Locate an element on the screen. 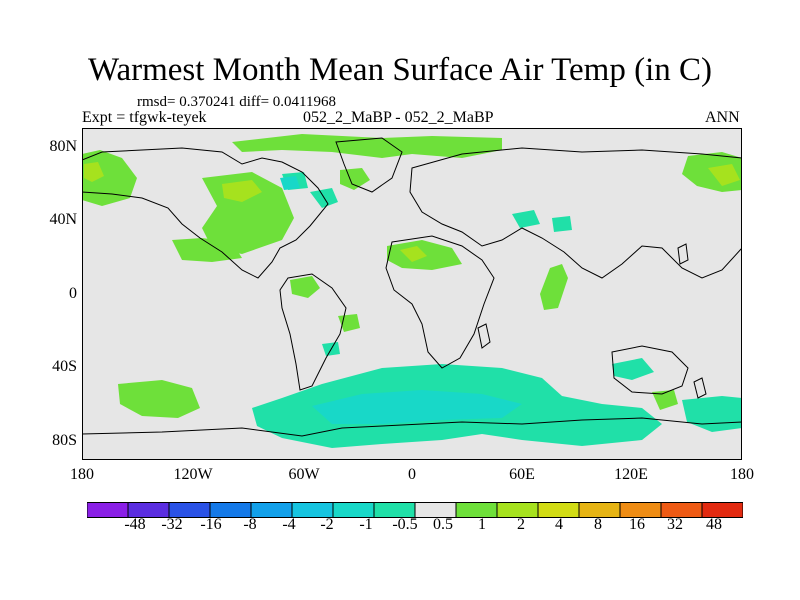 This screenshot has width=800, height=600. rmsd-diff-stats: rmsd= 0.370241 diff= 0.0411968 is located at coordinates (236, 102).